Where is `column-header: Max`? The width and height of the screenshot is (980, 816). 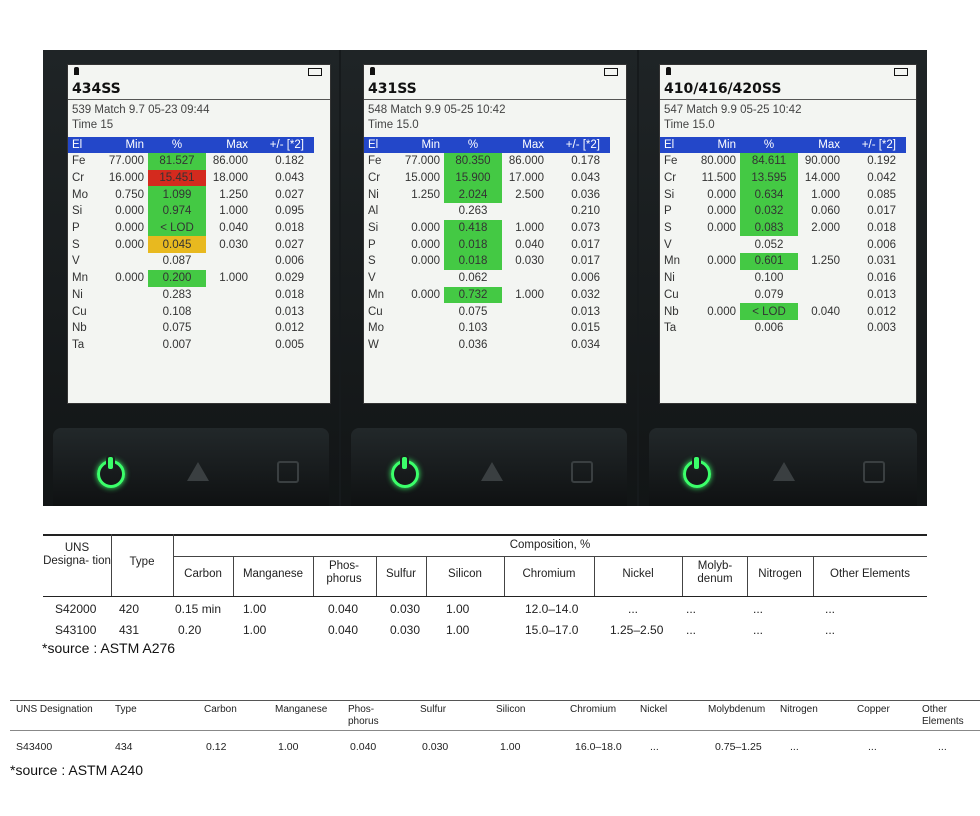 column-header: Max is located at coordinates (821, 145).